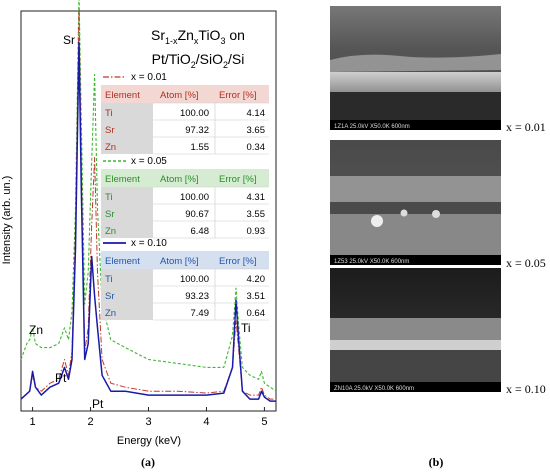  What do you see at coordinates (256, 113) in the screenshot?
I see `table-cell: 4.14` at bounding box center [256, 113].